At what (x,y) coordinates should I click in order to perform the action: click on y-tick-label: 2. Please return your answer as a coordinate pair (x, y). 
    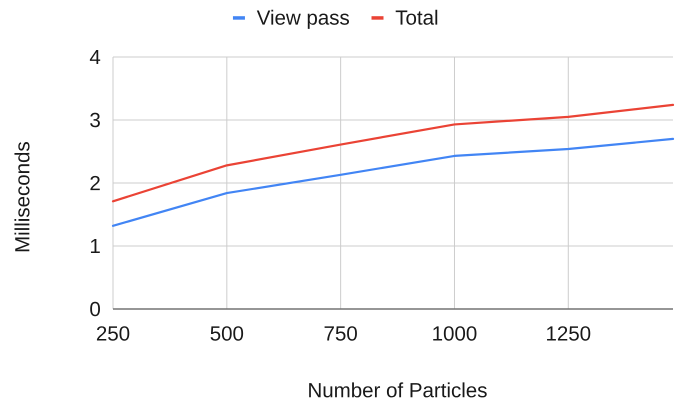
    Looking at the image, I should click on (95, 183).